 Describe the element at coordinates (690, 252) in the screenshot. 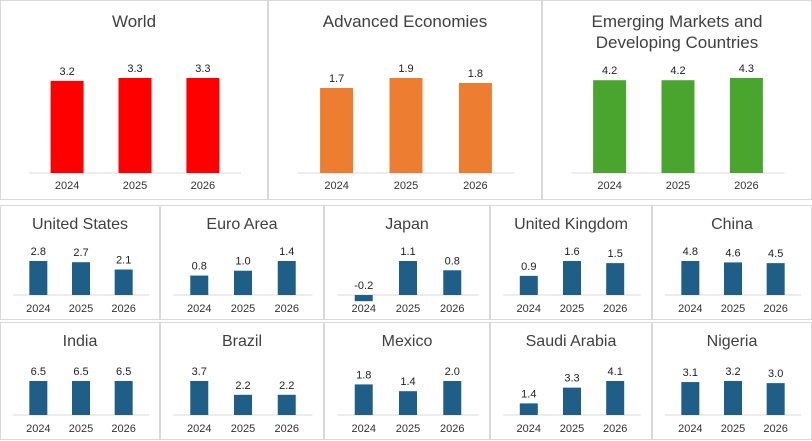

I see `data-label: 4.8` at that location.